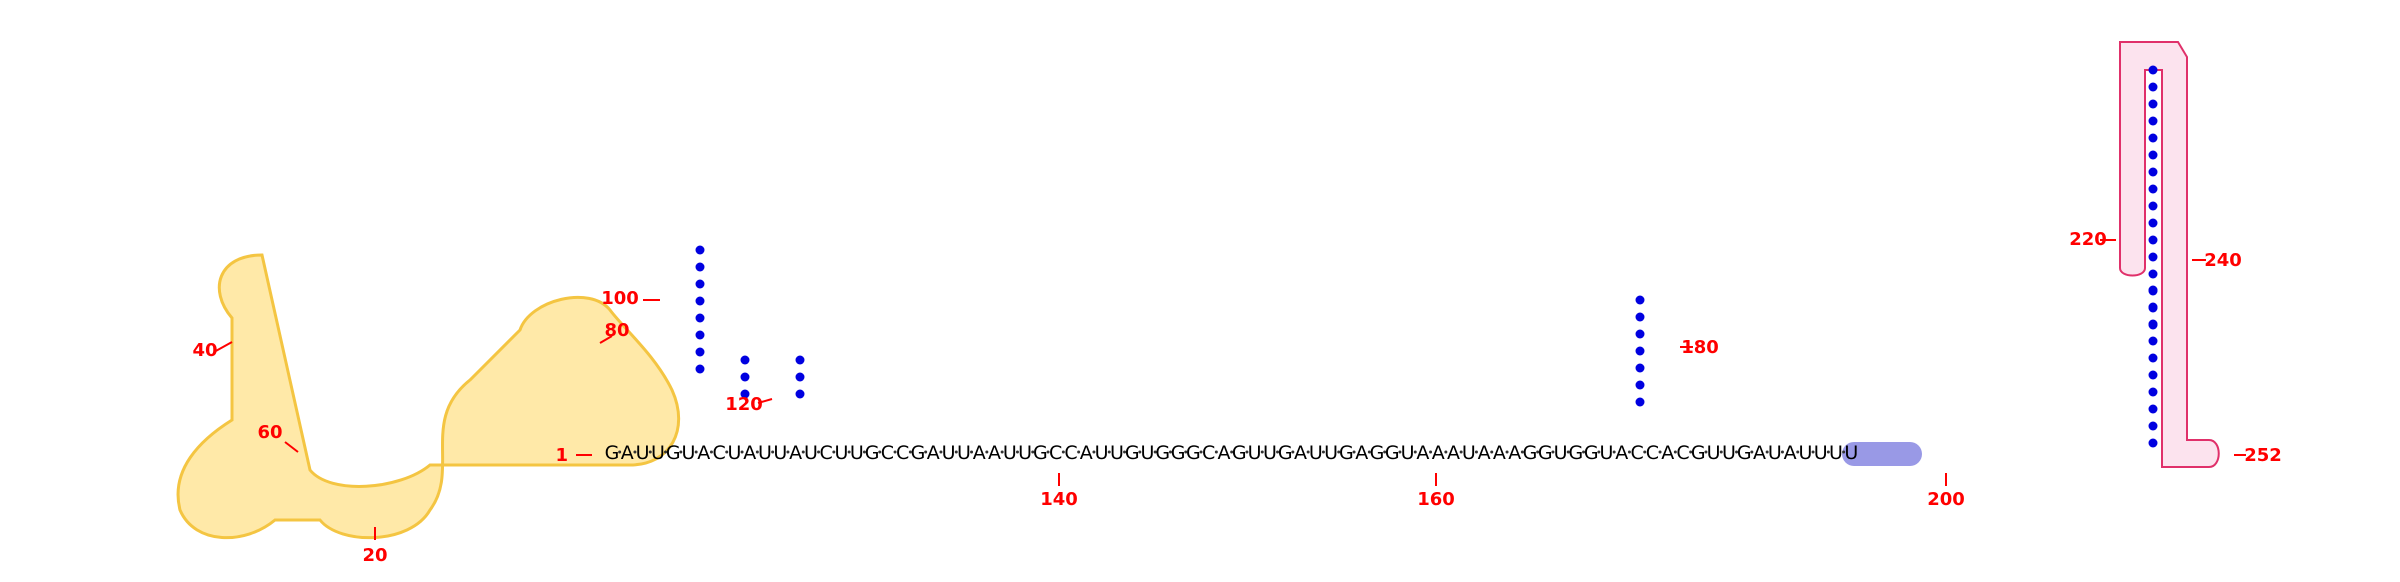 This screenshot has height=582, width=2400. Describe the element at coordinates (620, 298) in the screenshot. I see `position-100: 100` at that location.